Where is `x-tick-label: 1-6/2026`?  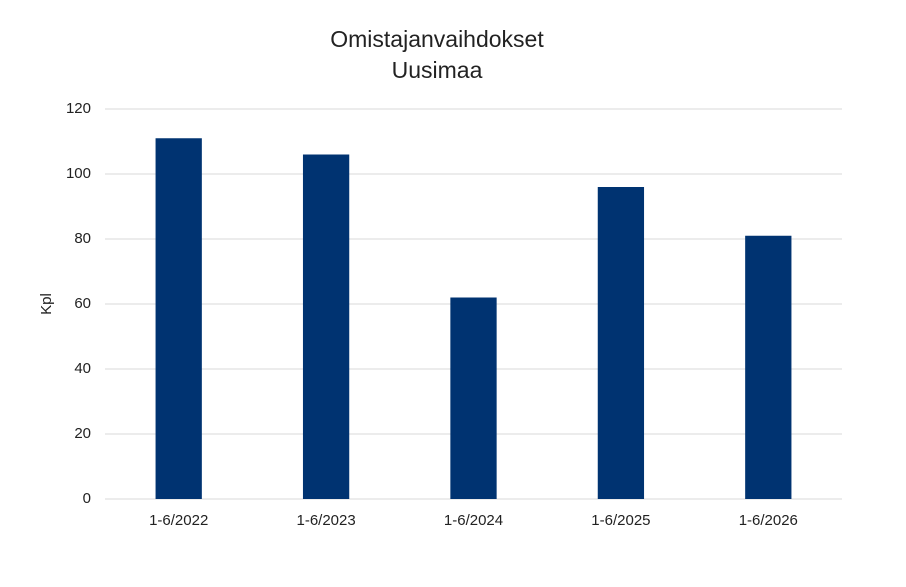
x-tick-label: 1-6/2026 is located at coordinates (768, 520).